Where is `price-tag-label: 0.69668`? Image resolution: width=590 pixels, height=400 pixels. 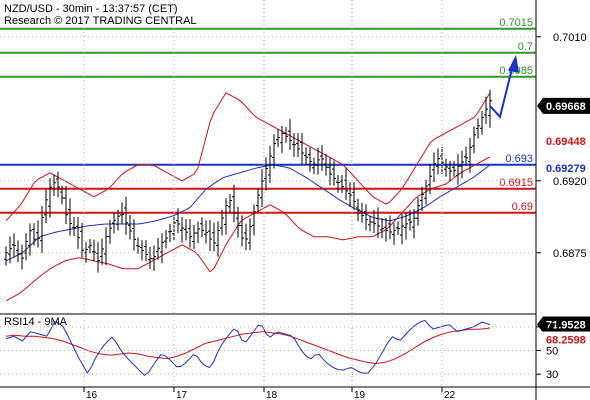
price-tag-label: 0.69668 is located at coordinates (566, 107).